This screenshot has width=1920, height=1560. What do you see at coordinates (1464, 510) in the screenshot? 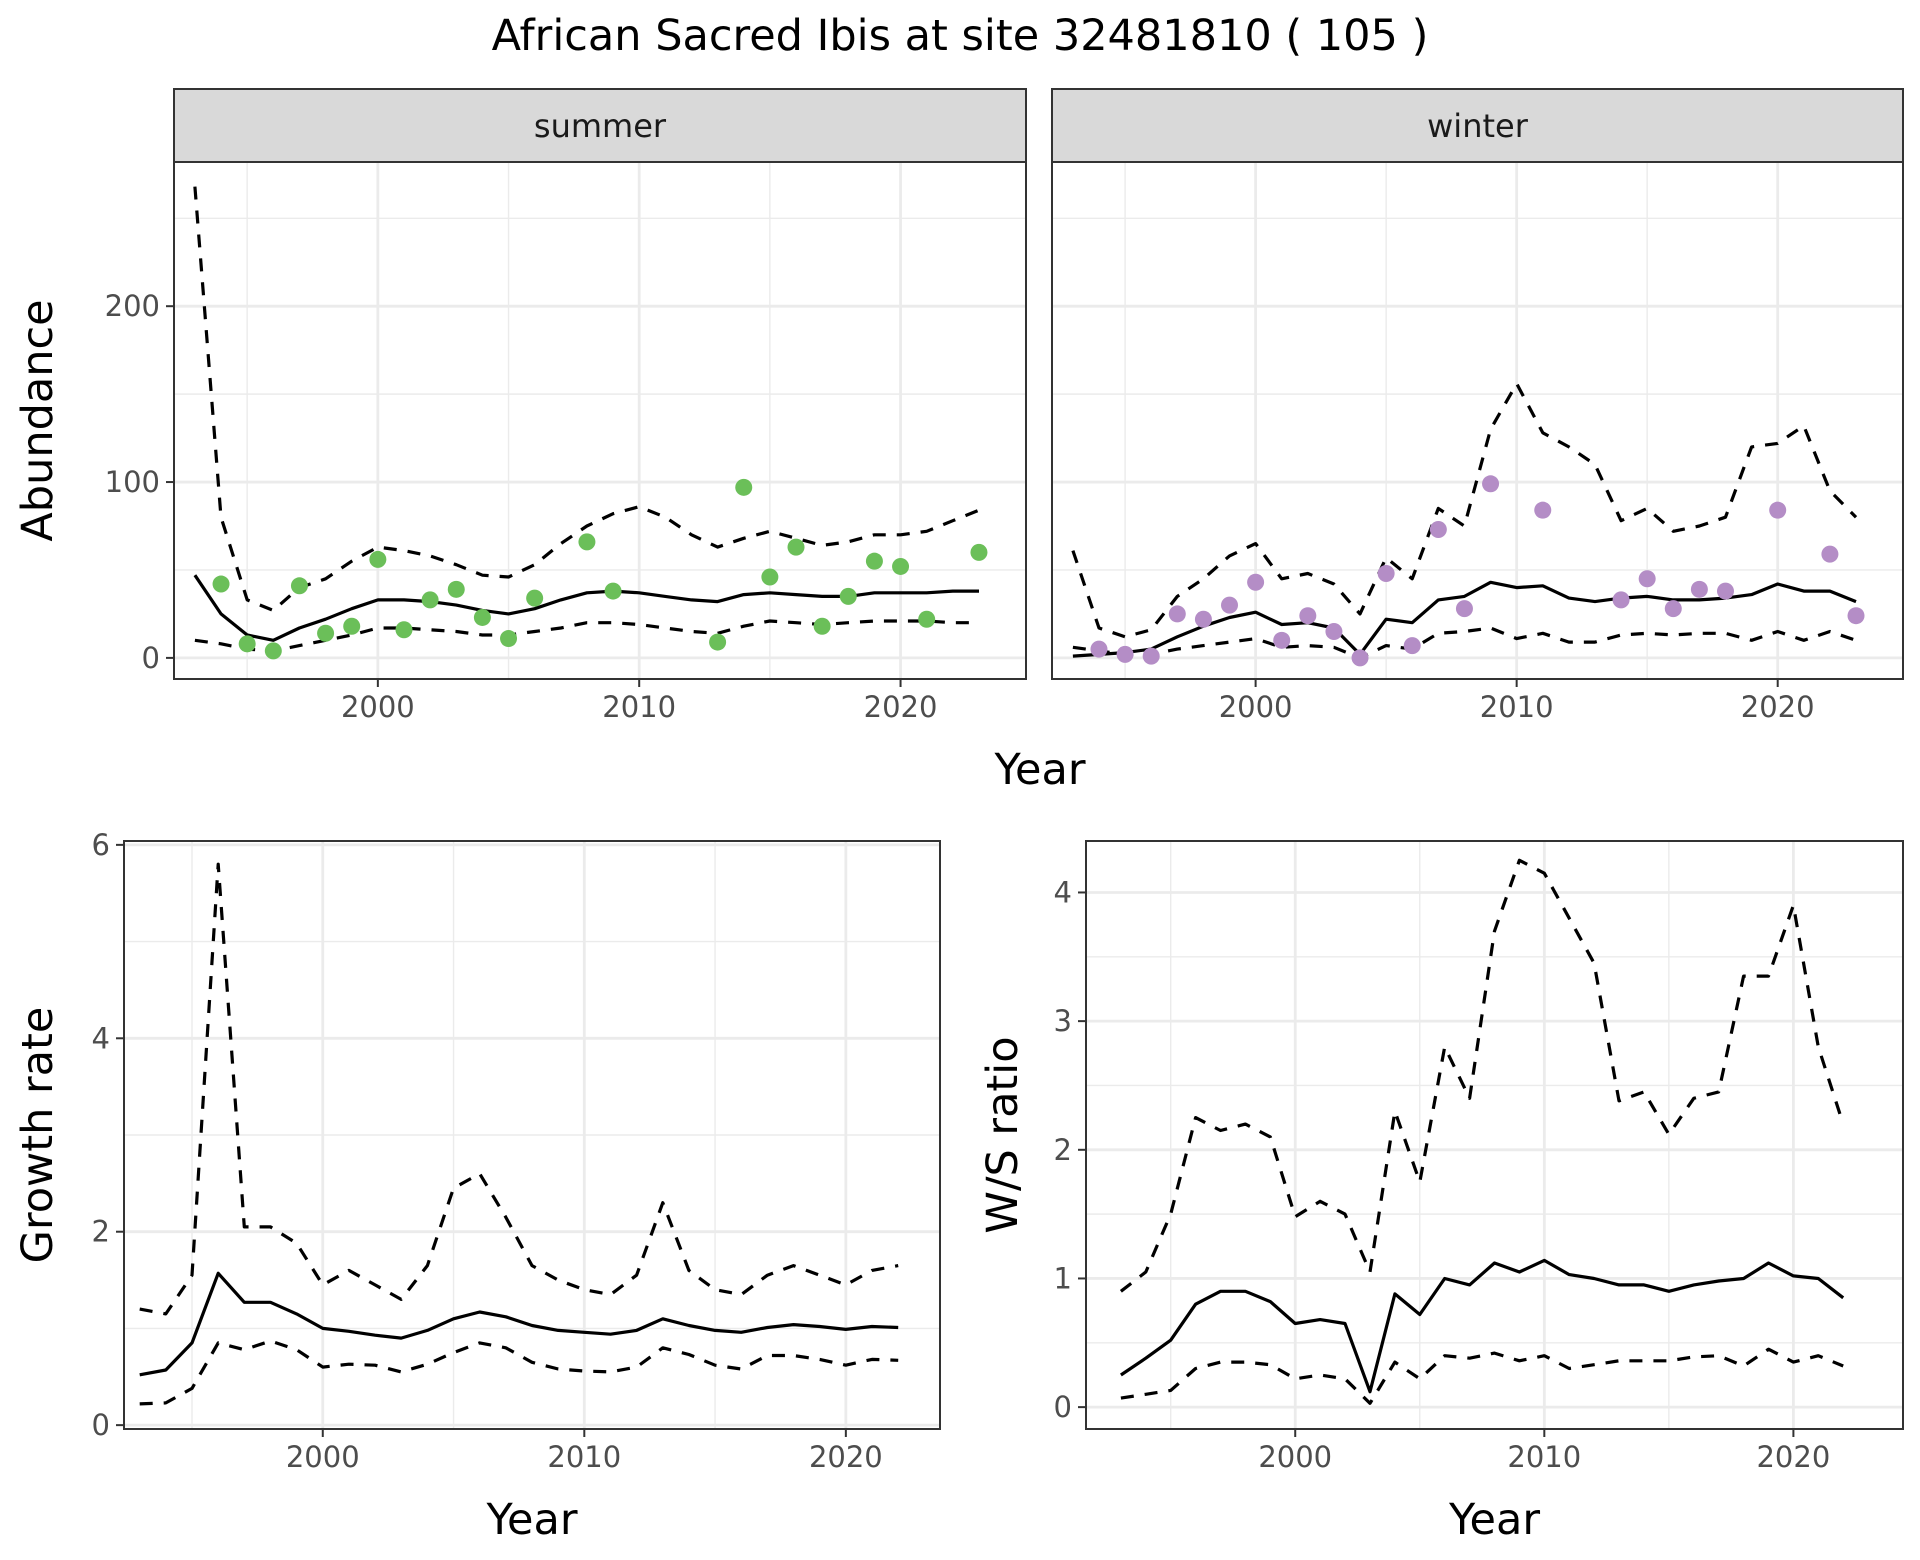
I see `winter-upper-line` at bounding box center [1464, 510].